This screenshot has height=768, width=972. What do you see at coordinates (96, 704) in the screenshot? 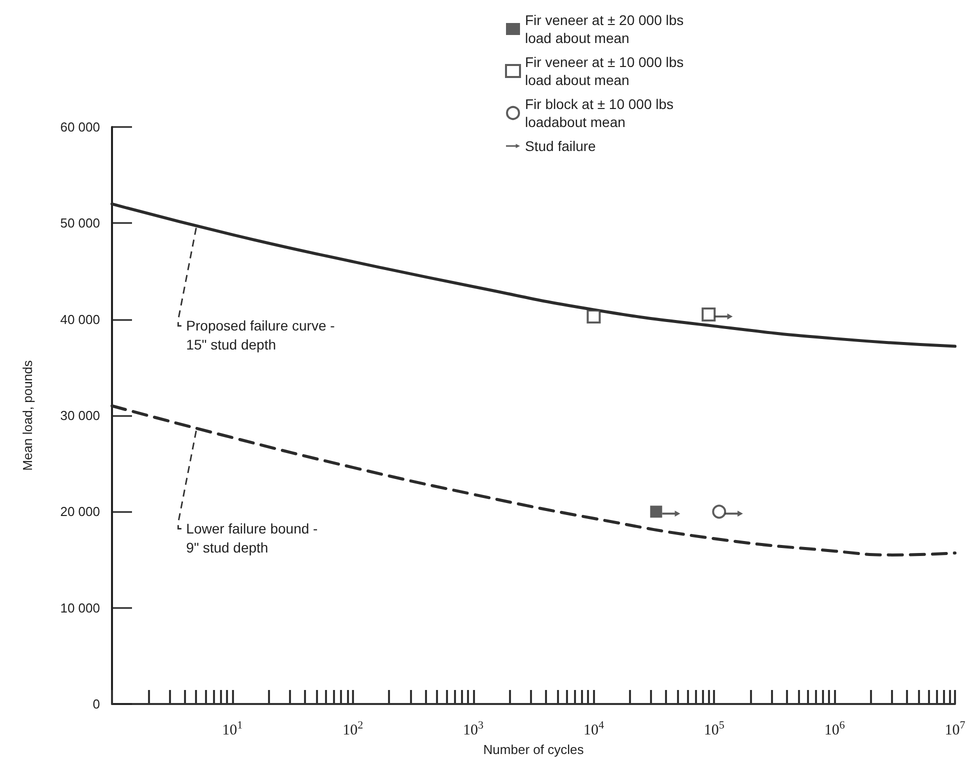
I see `y-tick-label: 0` at bounding box center [96, 704].